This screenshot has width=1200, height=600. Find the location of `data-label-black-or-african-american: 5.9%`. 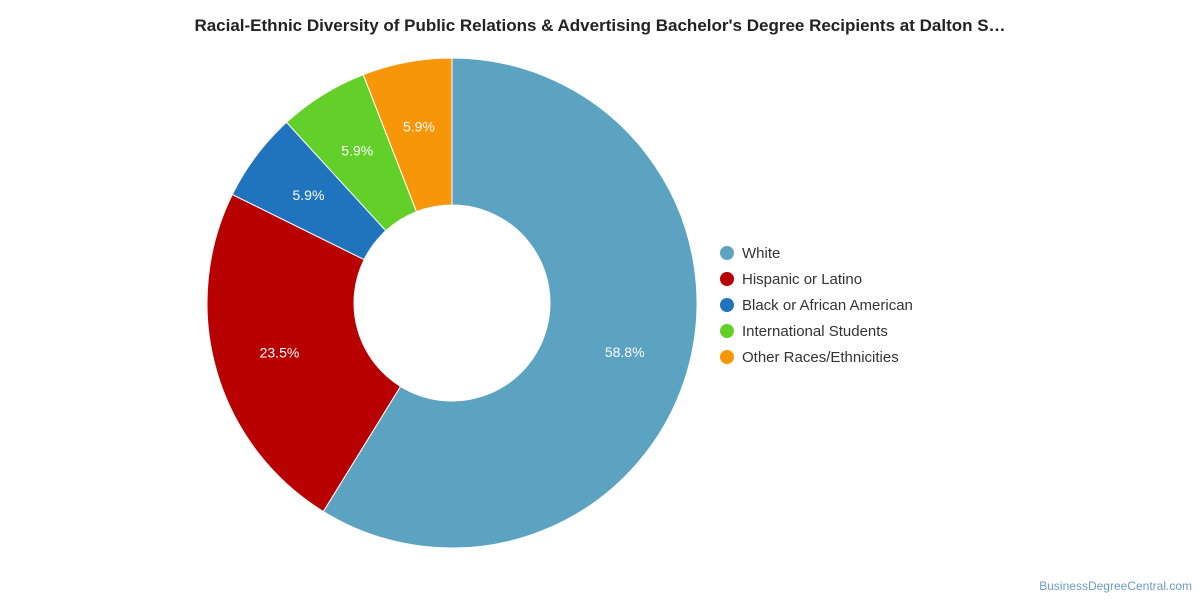

data-label-black-or-african-american: 5.9% is located at coordinates (308, 195).